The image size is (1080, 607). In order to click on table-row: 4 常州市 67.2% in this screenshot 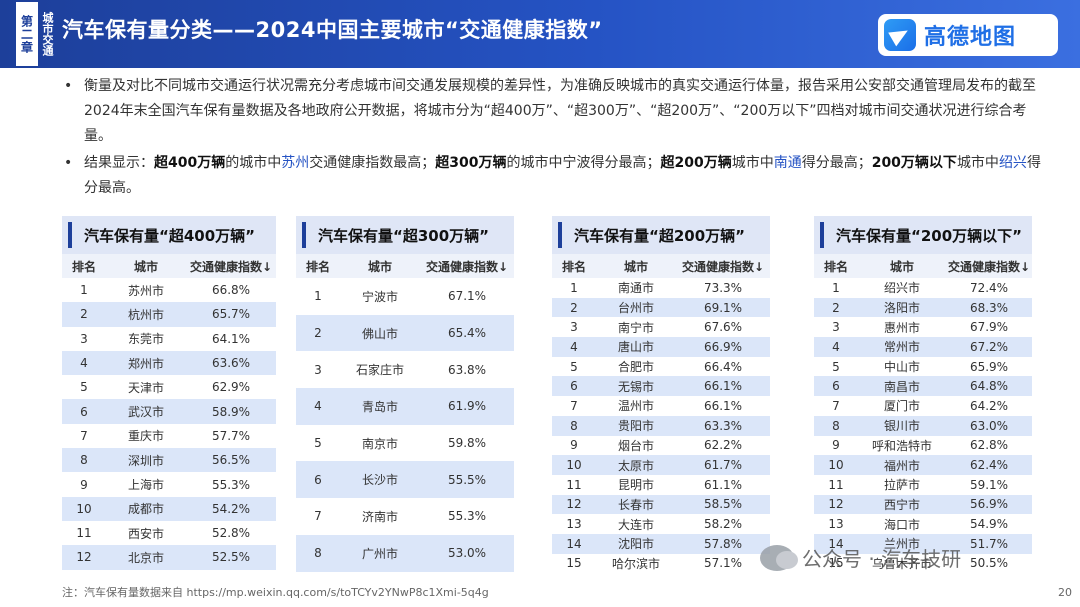, I will do `click(923, 347)`.